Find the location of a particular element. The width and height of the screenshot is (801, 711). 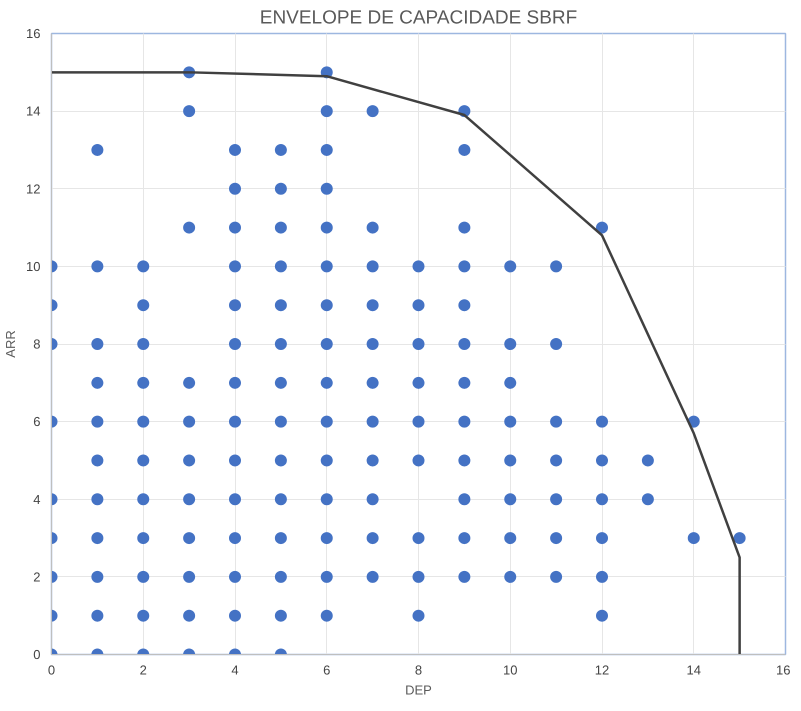

y-axis-title: ARR is located at coordinates (10, 344).